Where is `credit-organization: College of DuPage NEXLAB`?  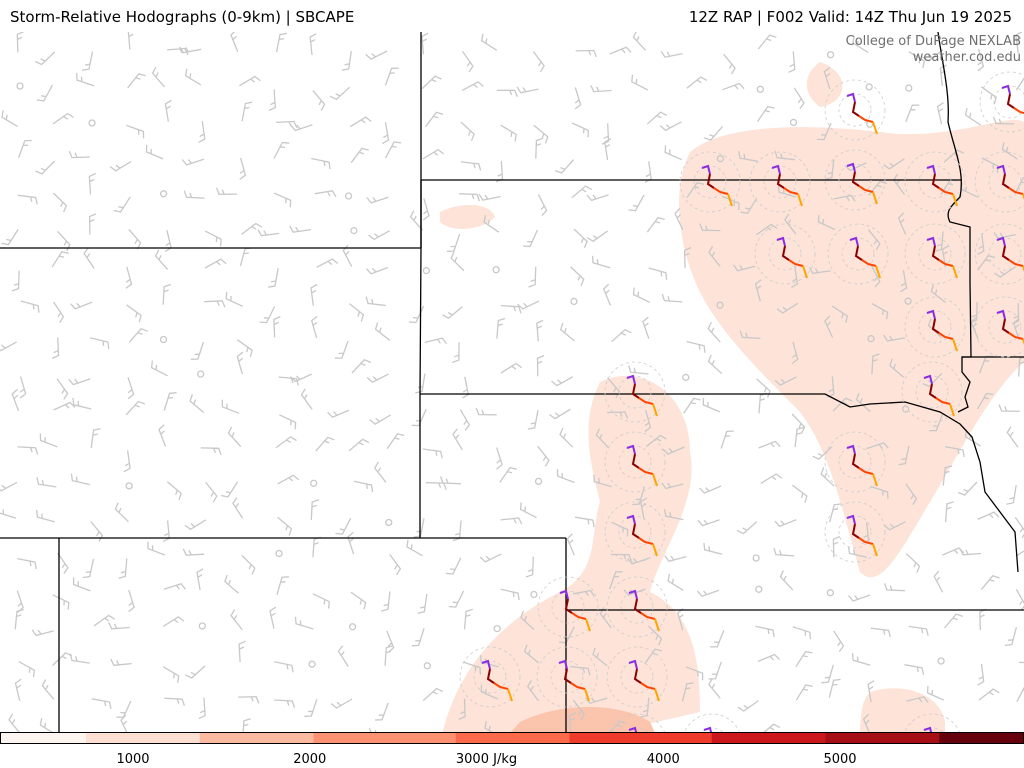 credit-organization: College of DuPage NEXLAB is located at coordinates (933, 41).